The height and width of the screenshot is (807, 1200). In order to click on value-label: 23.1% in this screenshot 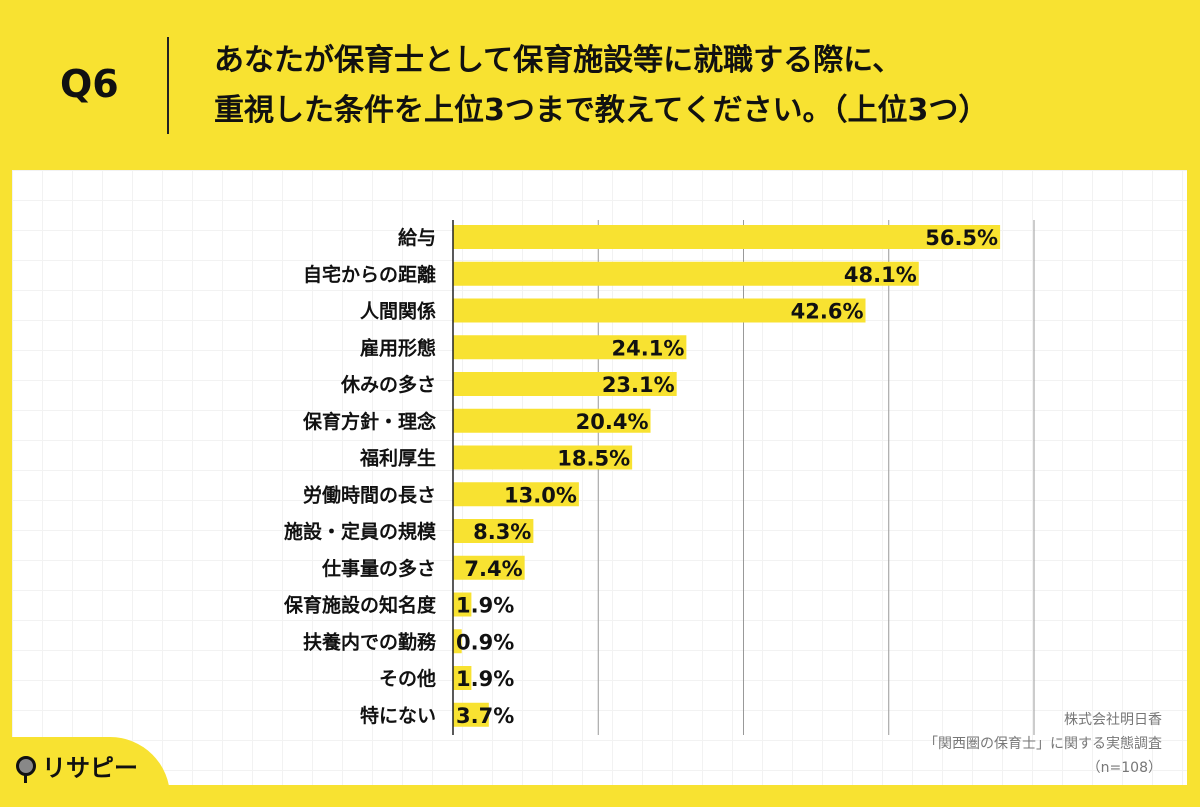, I will do `click(638, 385)`.